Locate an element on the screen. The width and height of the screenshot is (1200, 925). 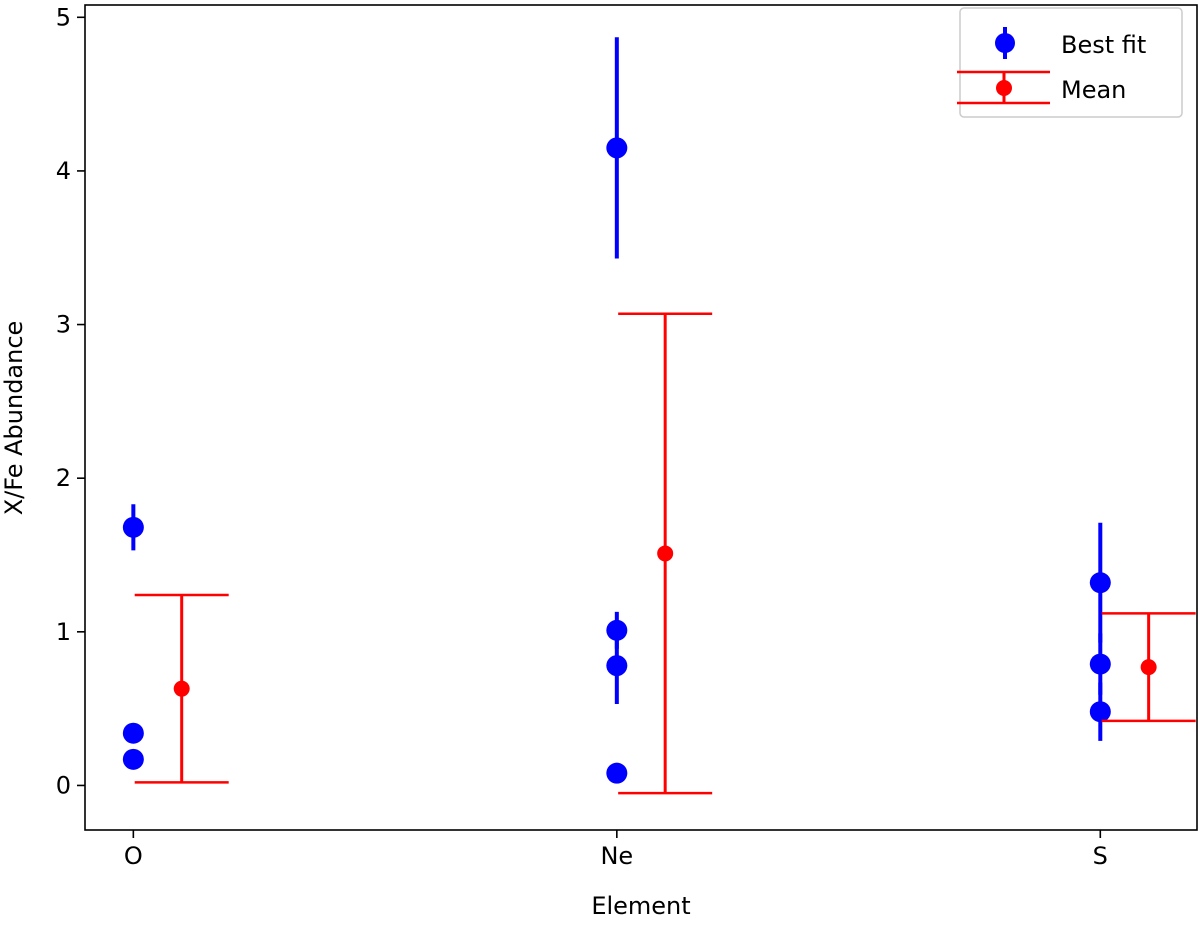
y-tick-label: 3 is located at coordinates (63, 325).